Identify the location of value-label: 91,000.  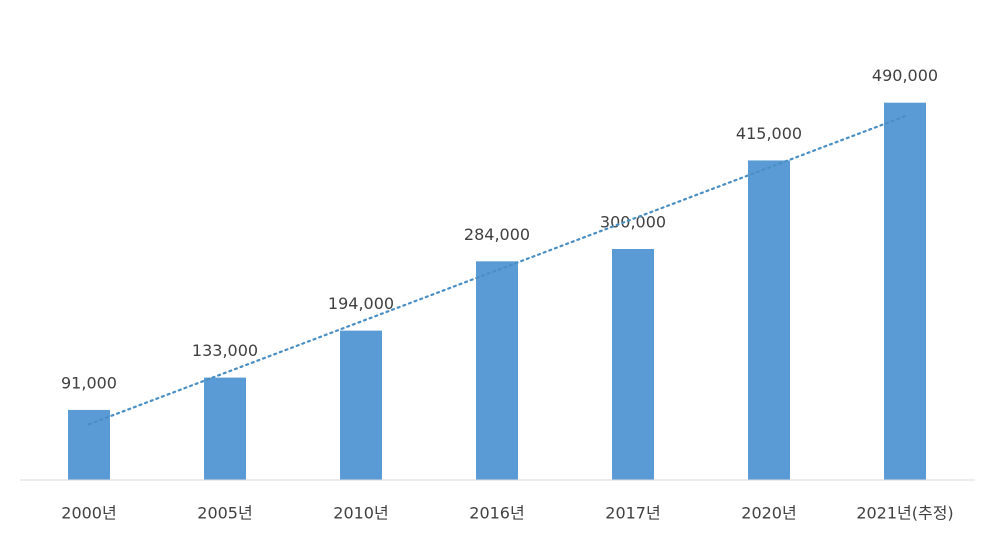
(89, 382).